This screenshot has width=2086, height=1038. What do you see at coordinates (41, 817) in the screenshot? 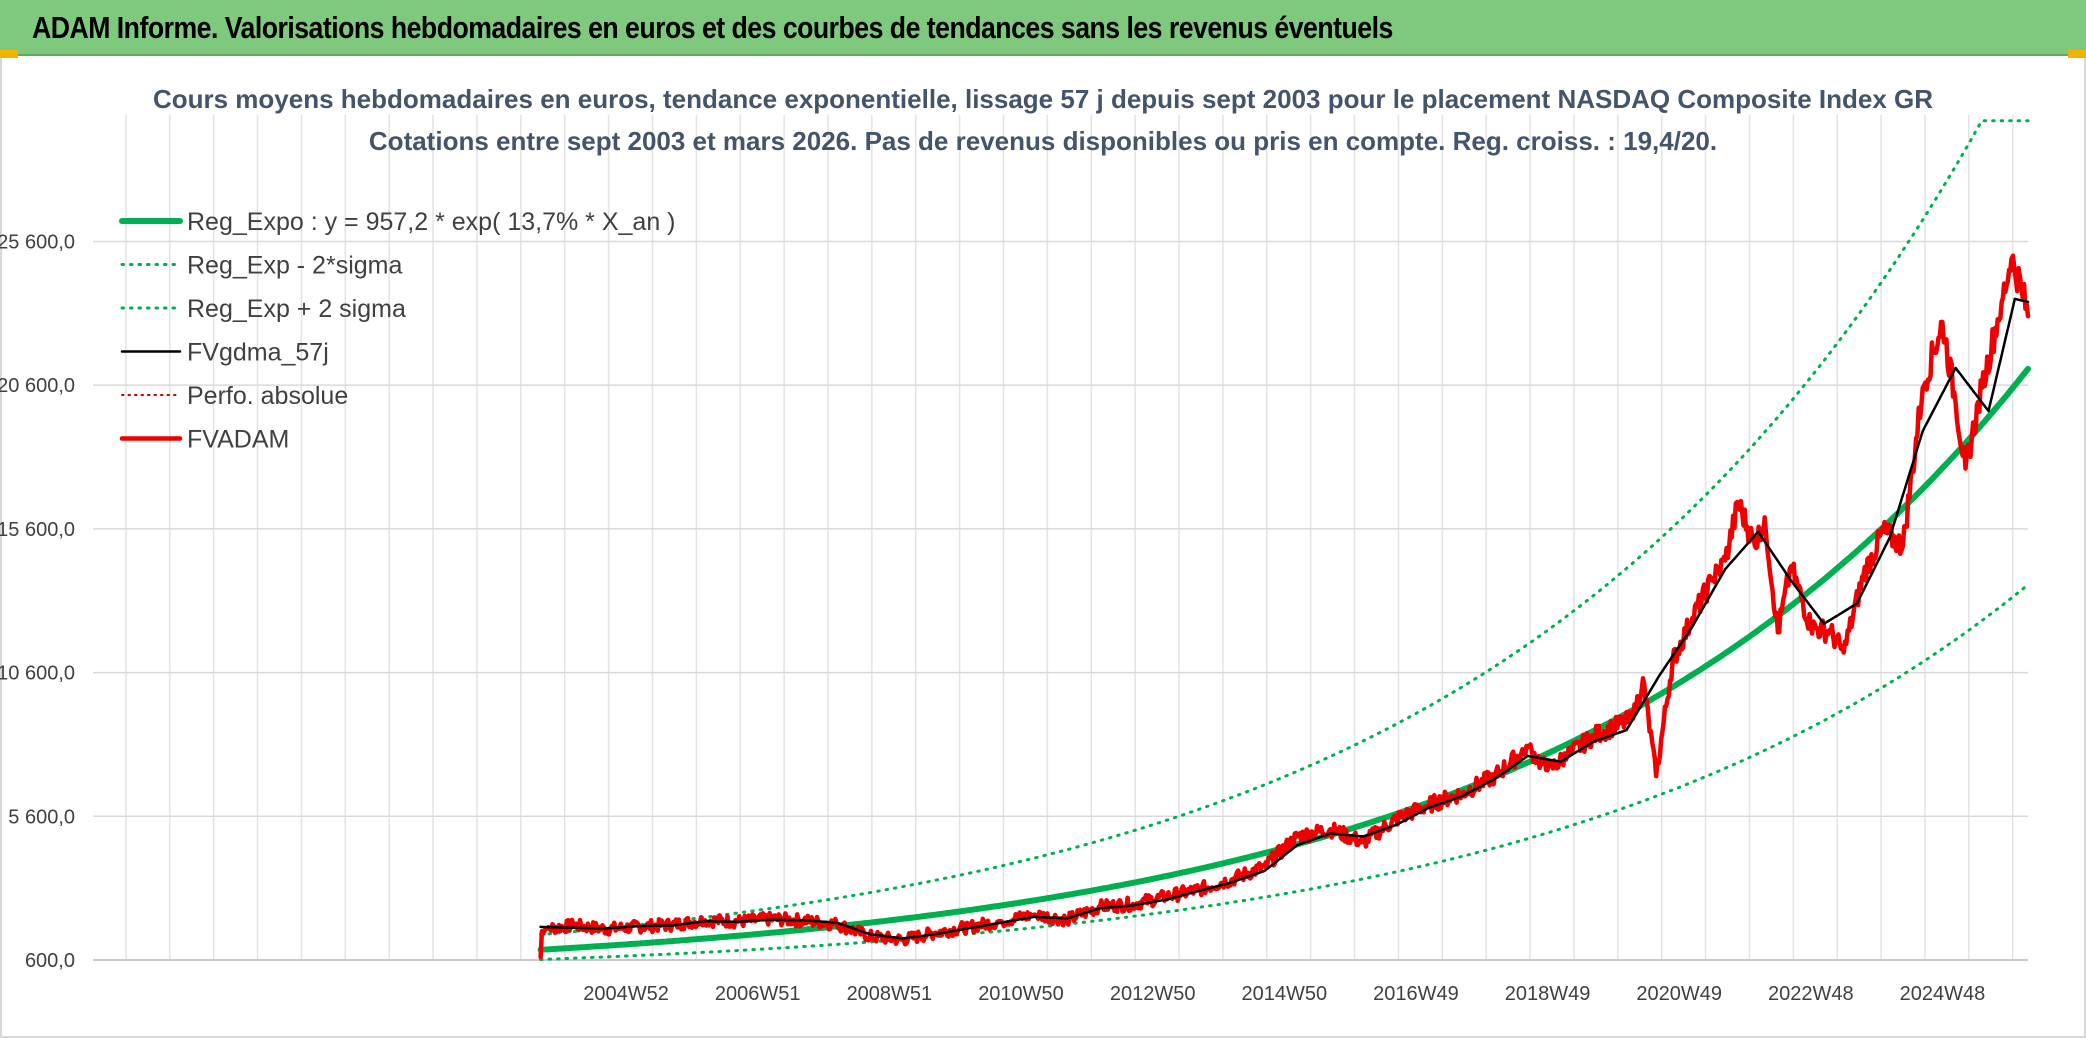
I see `y-tick-label: 5 600,0` at bounding box center [41, 817].